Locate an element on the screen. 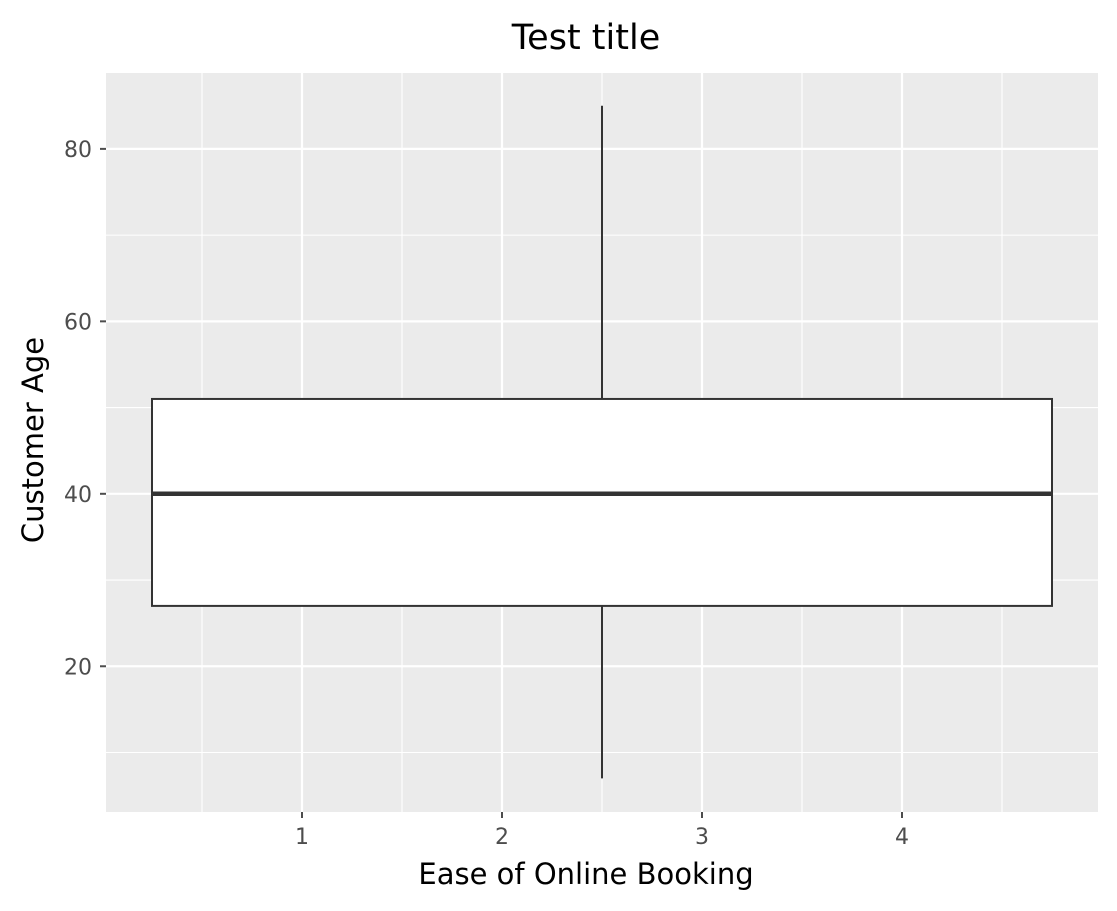  x-tick-label: 2 is located at coordinates (502, 837).